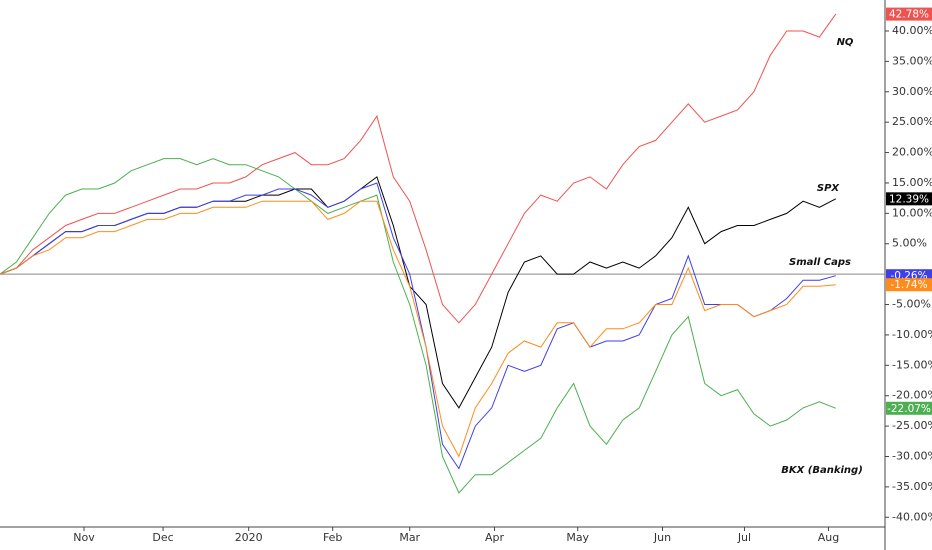 The width and height of the screenshot is (932, 550). I want to click on y-tick-label: 25.00%, so click(912, 121).